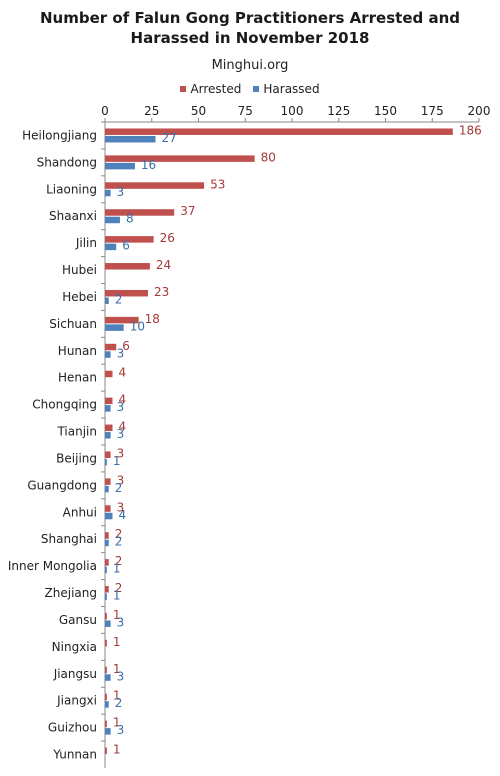  Describe the element at coordinates (109, 516) in the screenshot. I see `bar-harassed-anhui` at that location.